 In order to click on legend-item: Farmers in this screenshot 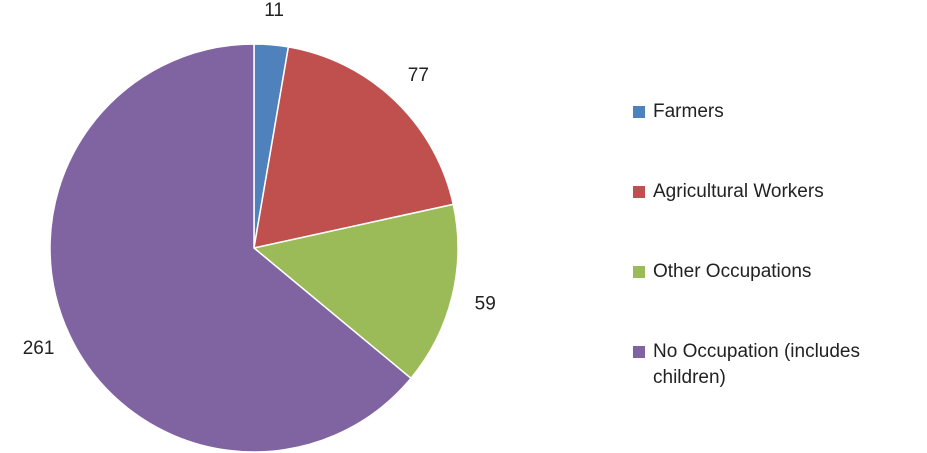, I will do `click(778, 112)`.